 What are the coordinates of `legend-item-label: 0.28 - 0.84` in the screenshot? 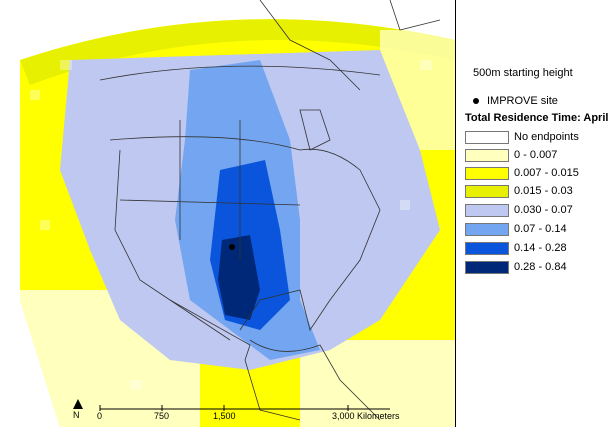 It's located at (540, 267).